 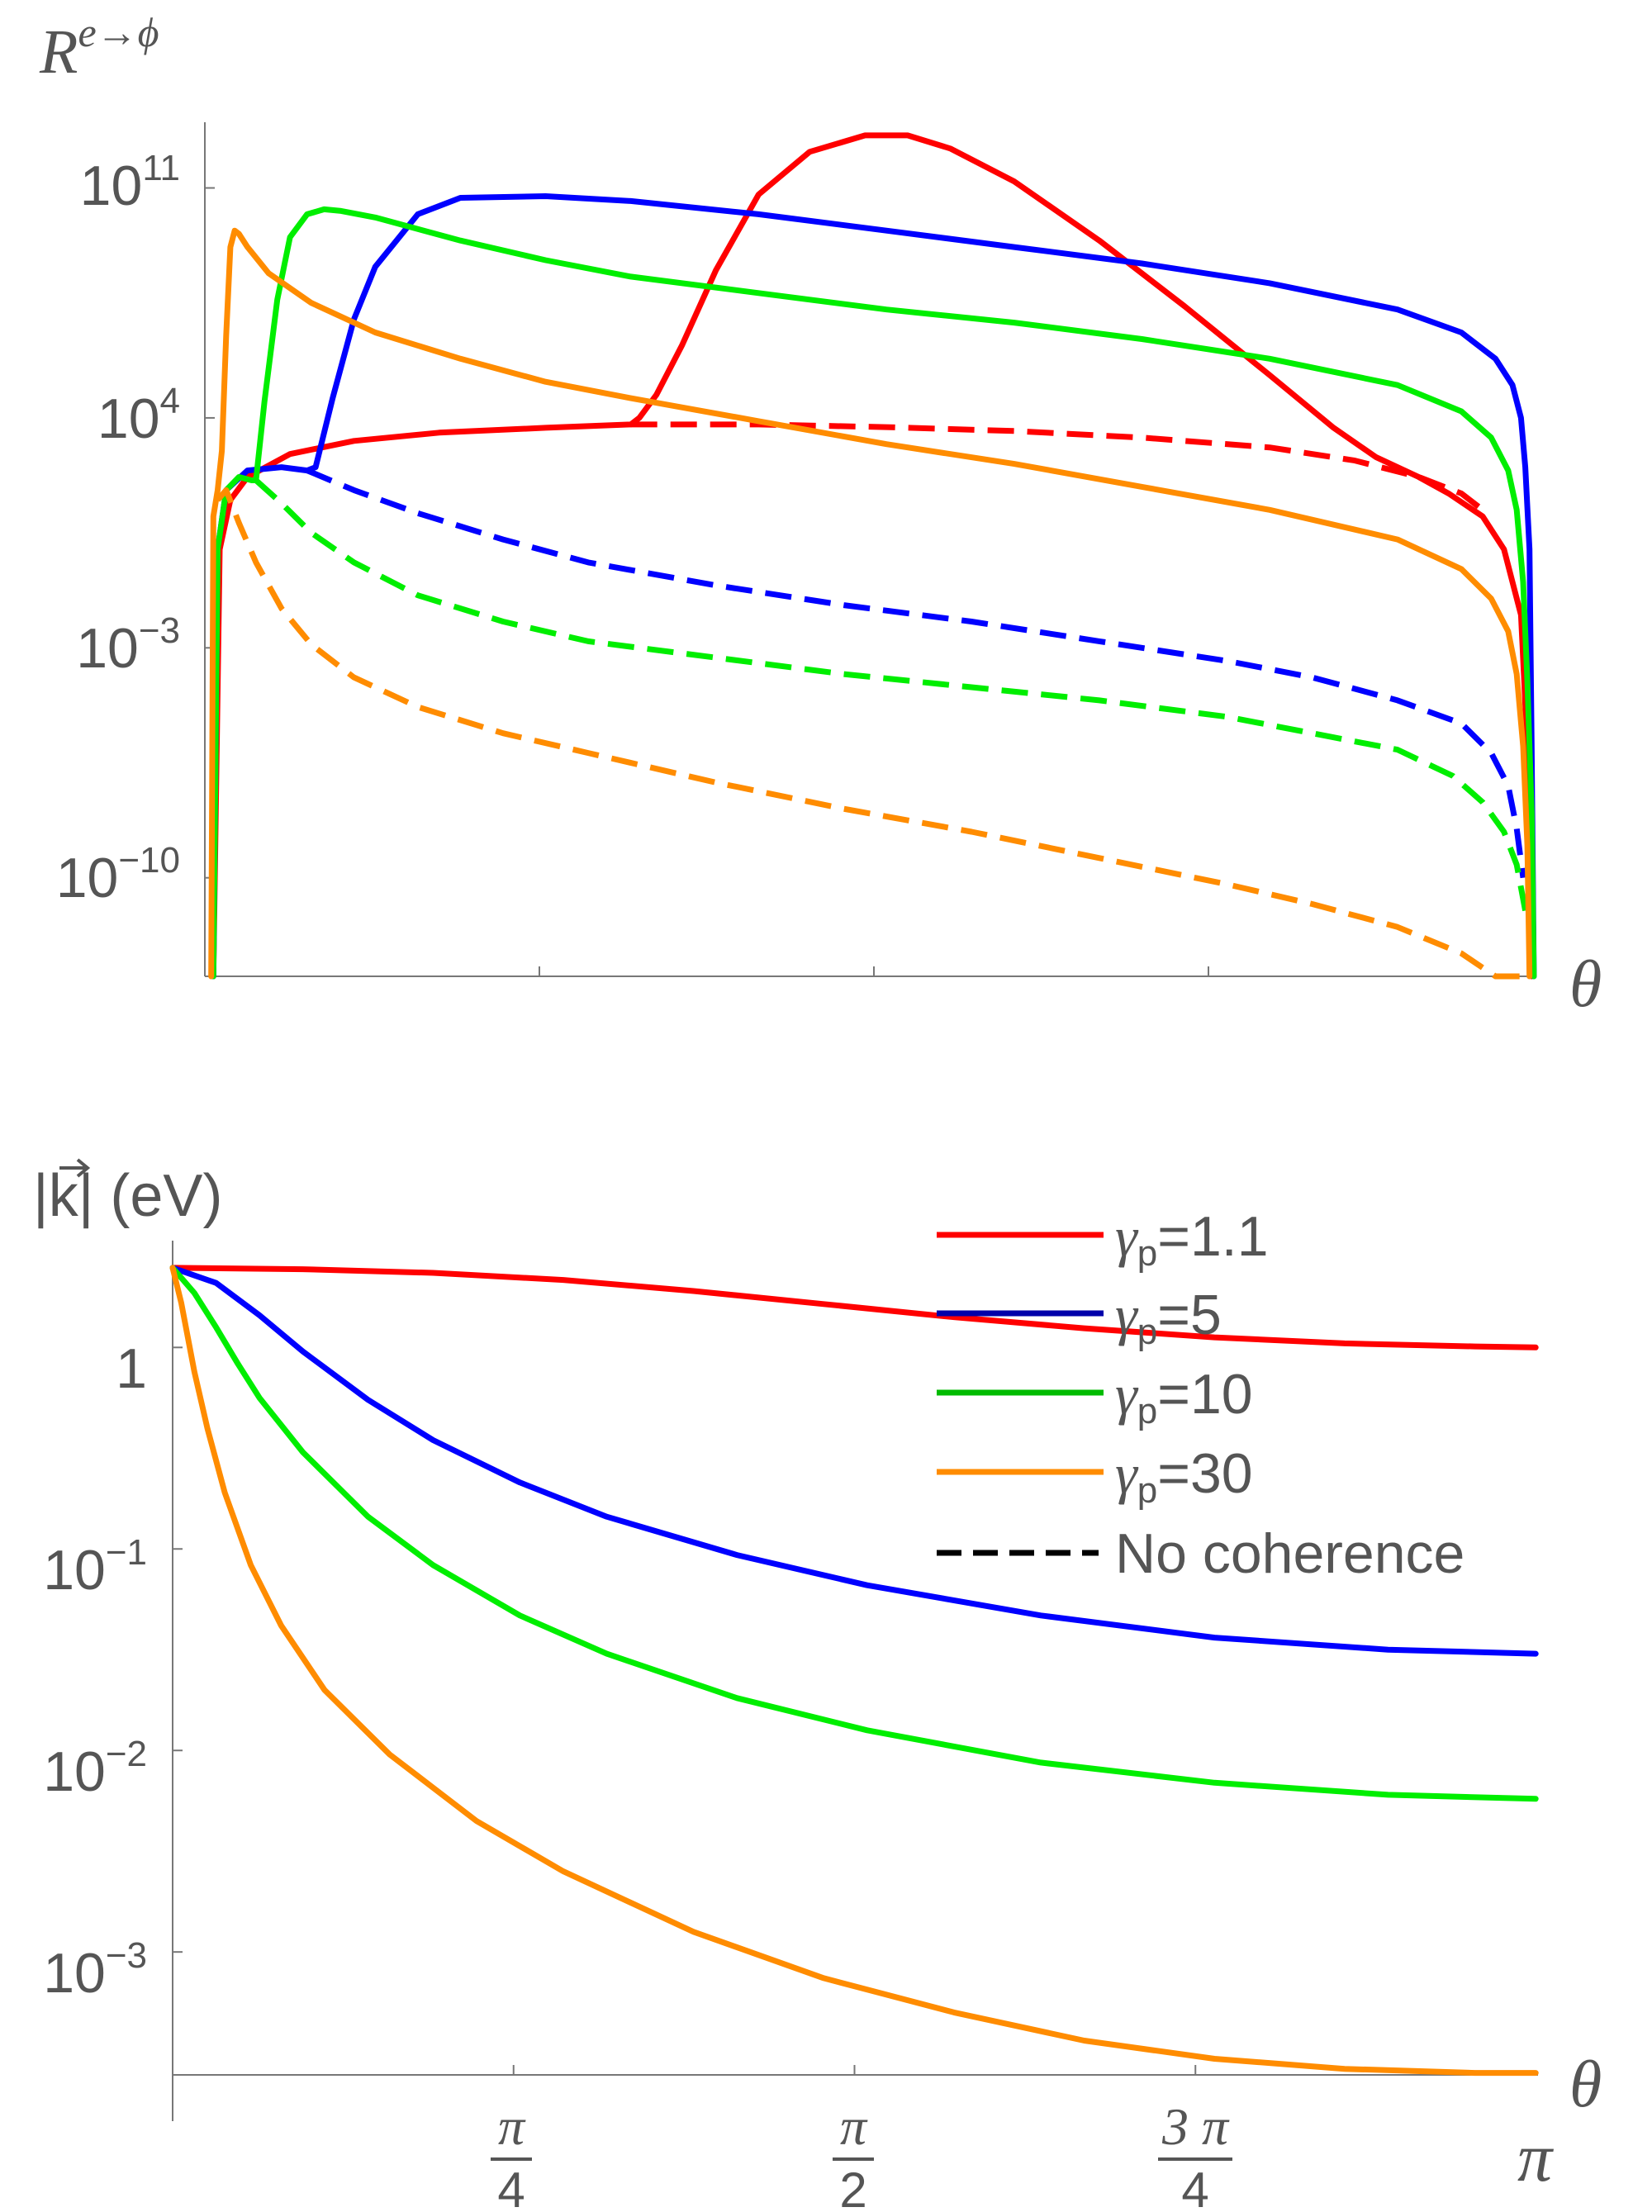 I want to click on top-ylabel-main: R, so click(x=58, y=52).